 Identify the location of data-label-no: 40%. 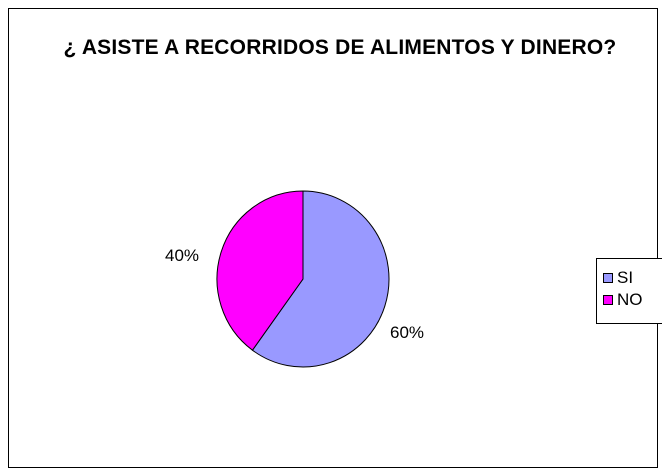
(182, 255).